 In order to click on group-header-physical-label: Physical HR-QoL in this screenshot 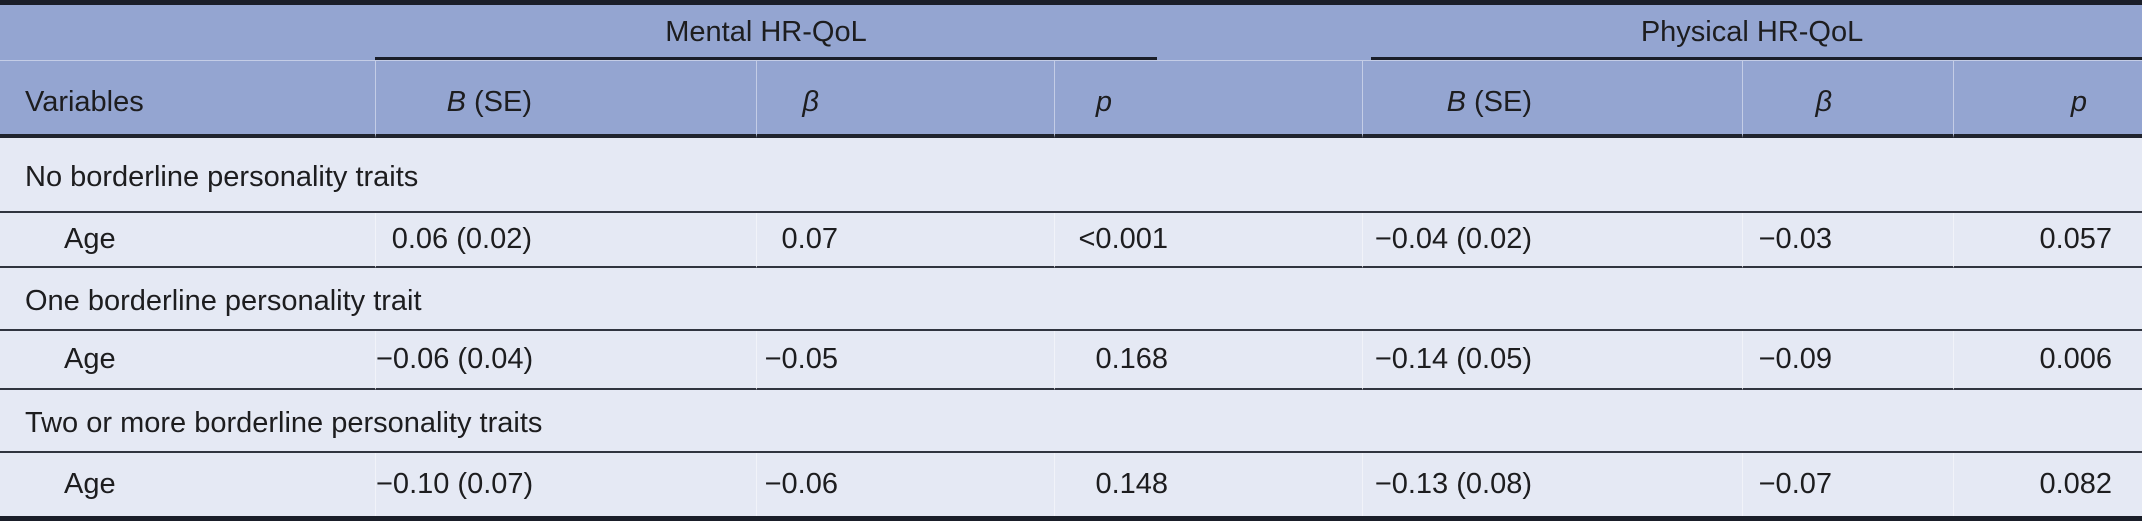, I will do `click(1752, 32)`.